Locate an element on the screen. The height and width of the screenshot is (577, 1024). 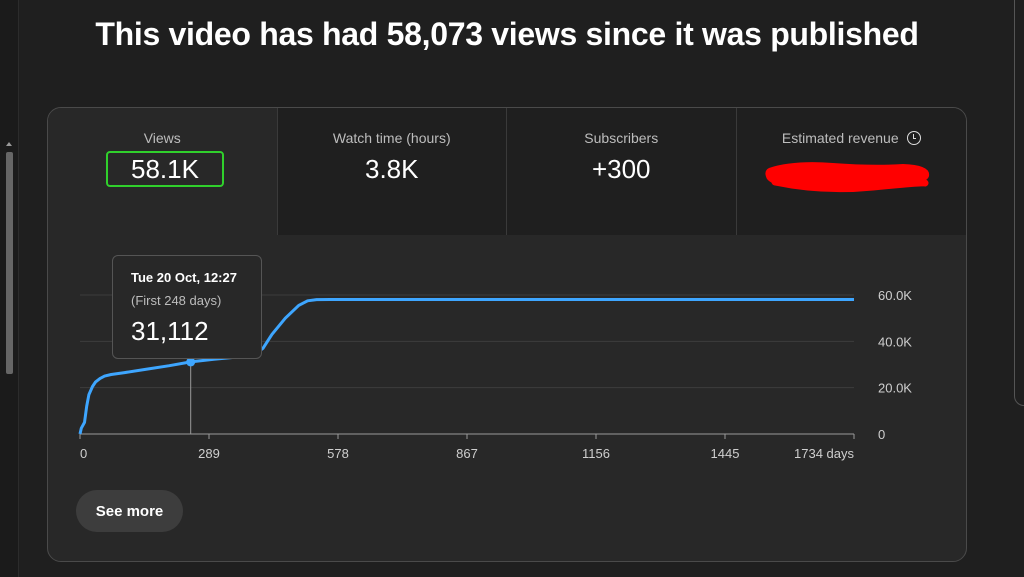
watch-time-value: 3.8K is located at coordinates (392, 169).